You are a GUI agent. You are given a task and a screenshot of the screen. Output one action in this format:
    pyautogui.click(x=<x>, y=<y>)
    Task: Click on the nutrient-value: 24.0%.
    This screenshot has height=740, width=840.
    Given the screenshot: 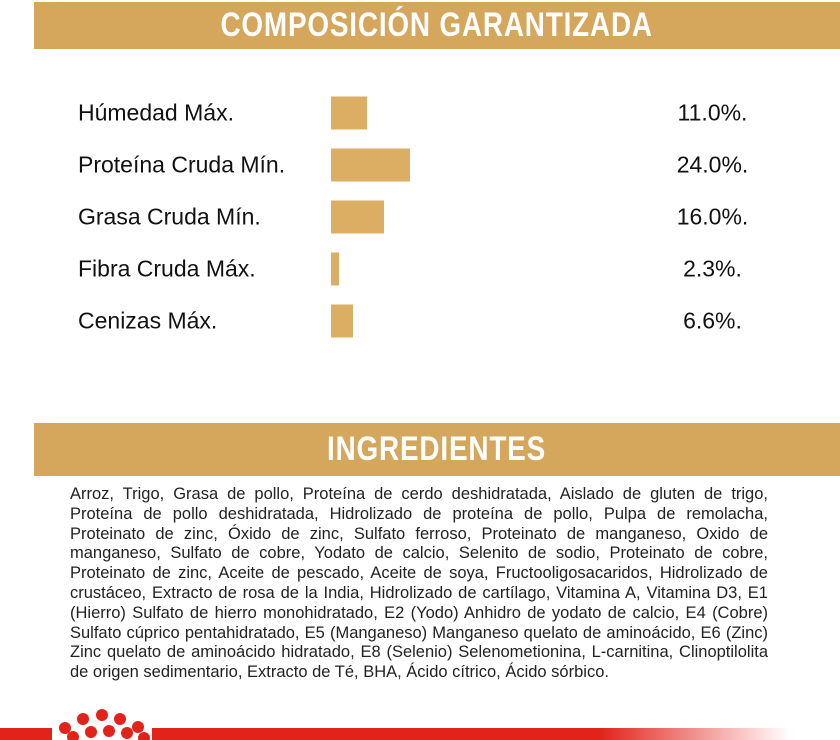 What is the action you would take?
    pyautogui.click(x=712, y=164)
    